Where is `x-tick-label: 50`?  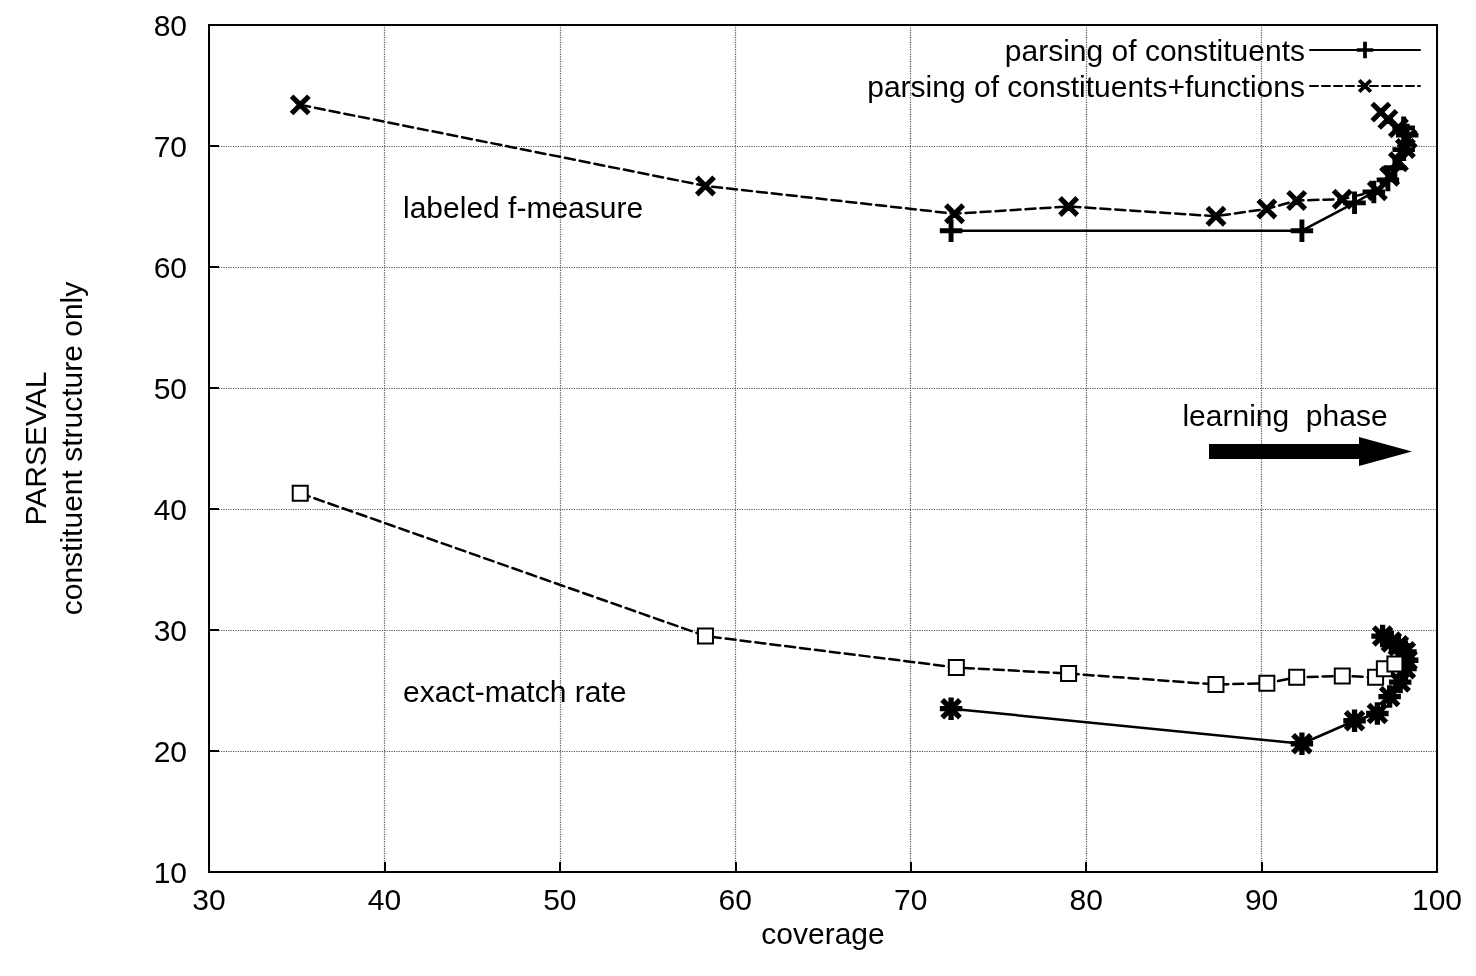
x-tick-label: 50 is located at coordinates (560, 899).